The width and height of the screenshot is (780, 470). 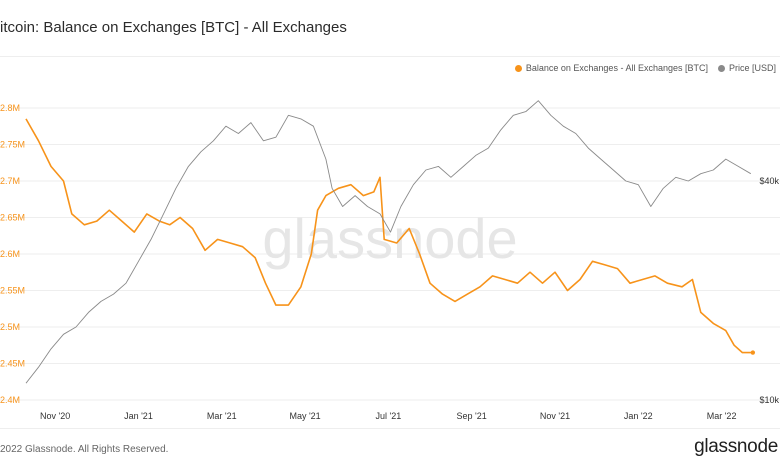 I want to click on y-right-tick-label: $10k, so click(x=769, y=400).